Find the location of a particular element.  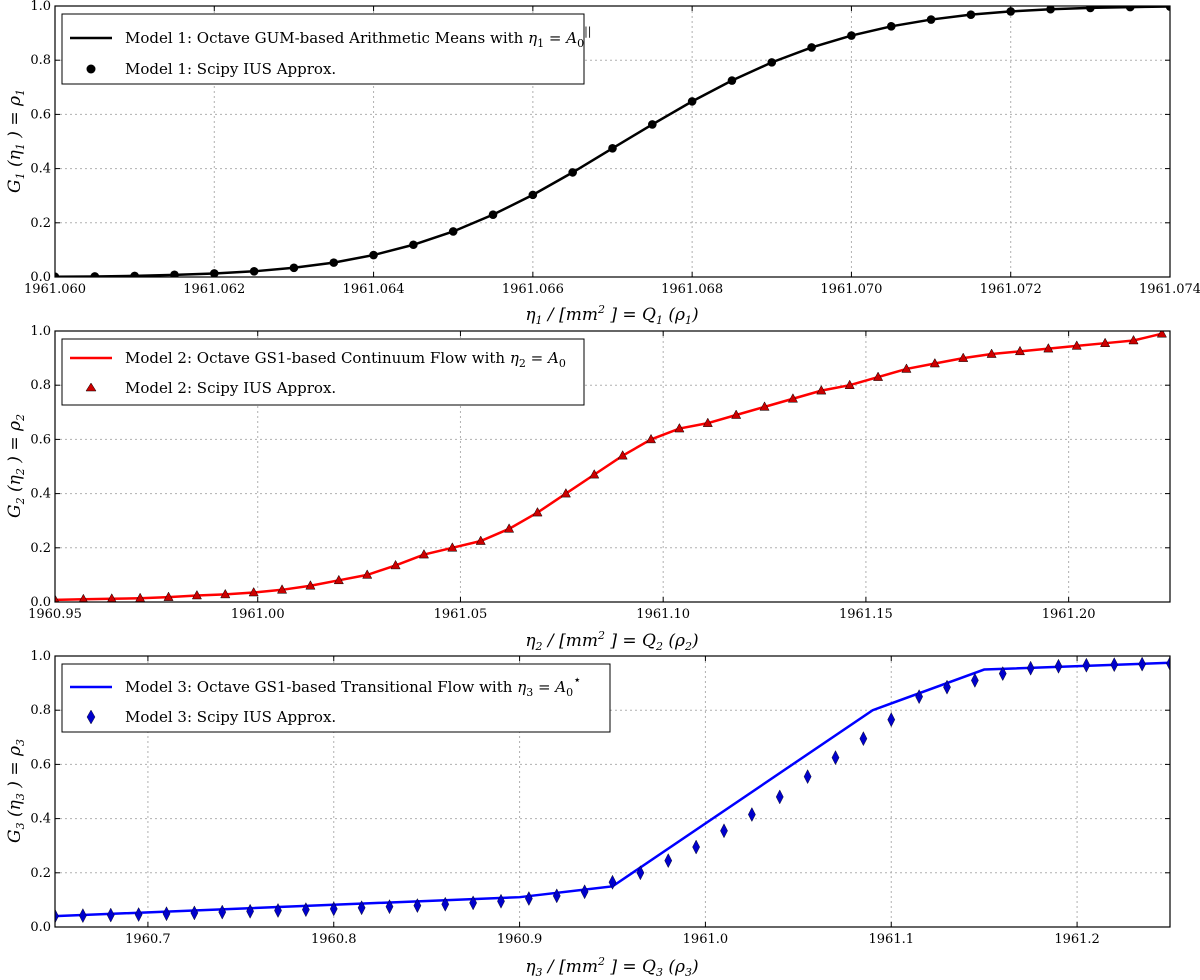

x-tick-label: 1961.0 is located at coordinates (706, 939).